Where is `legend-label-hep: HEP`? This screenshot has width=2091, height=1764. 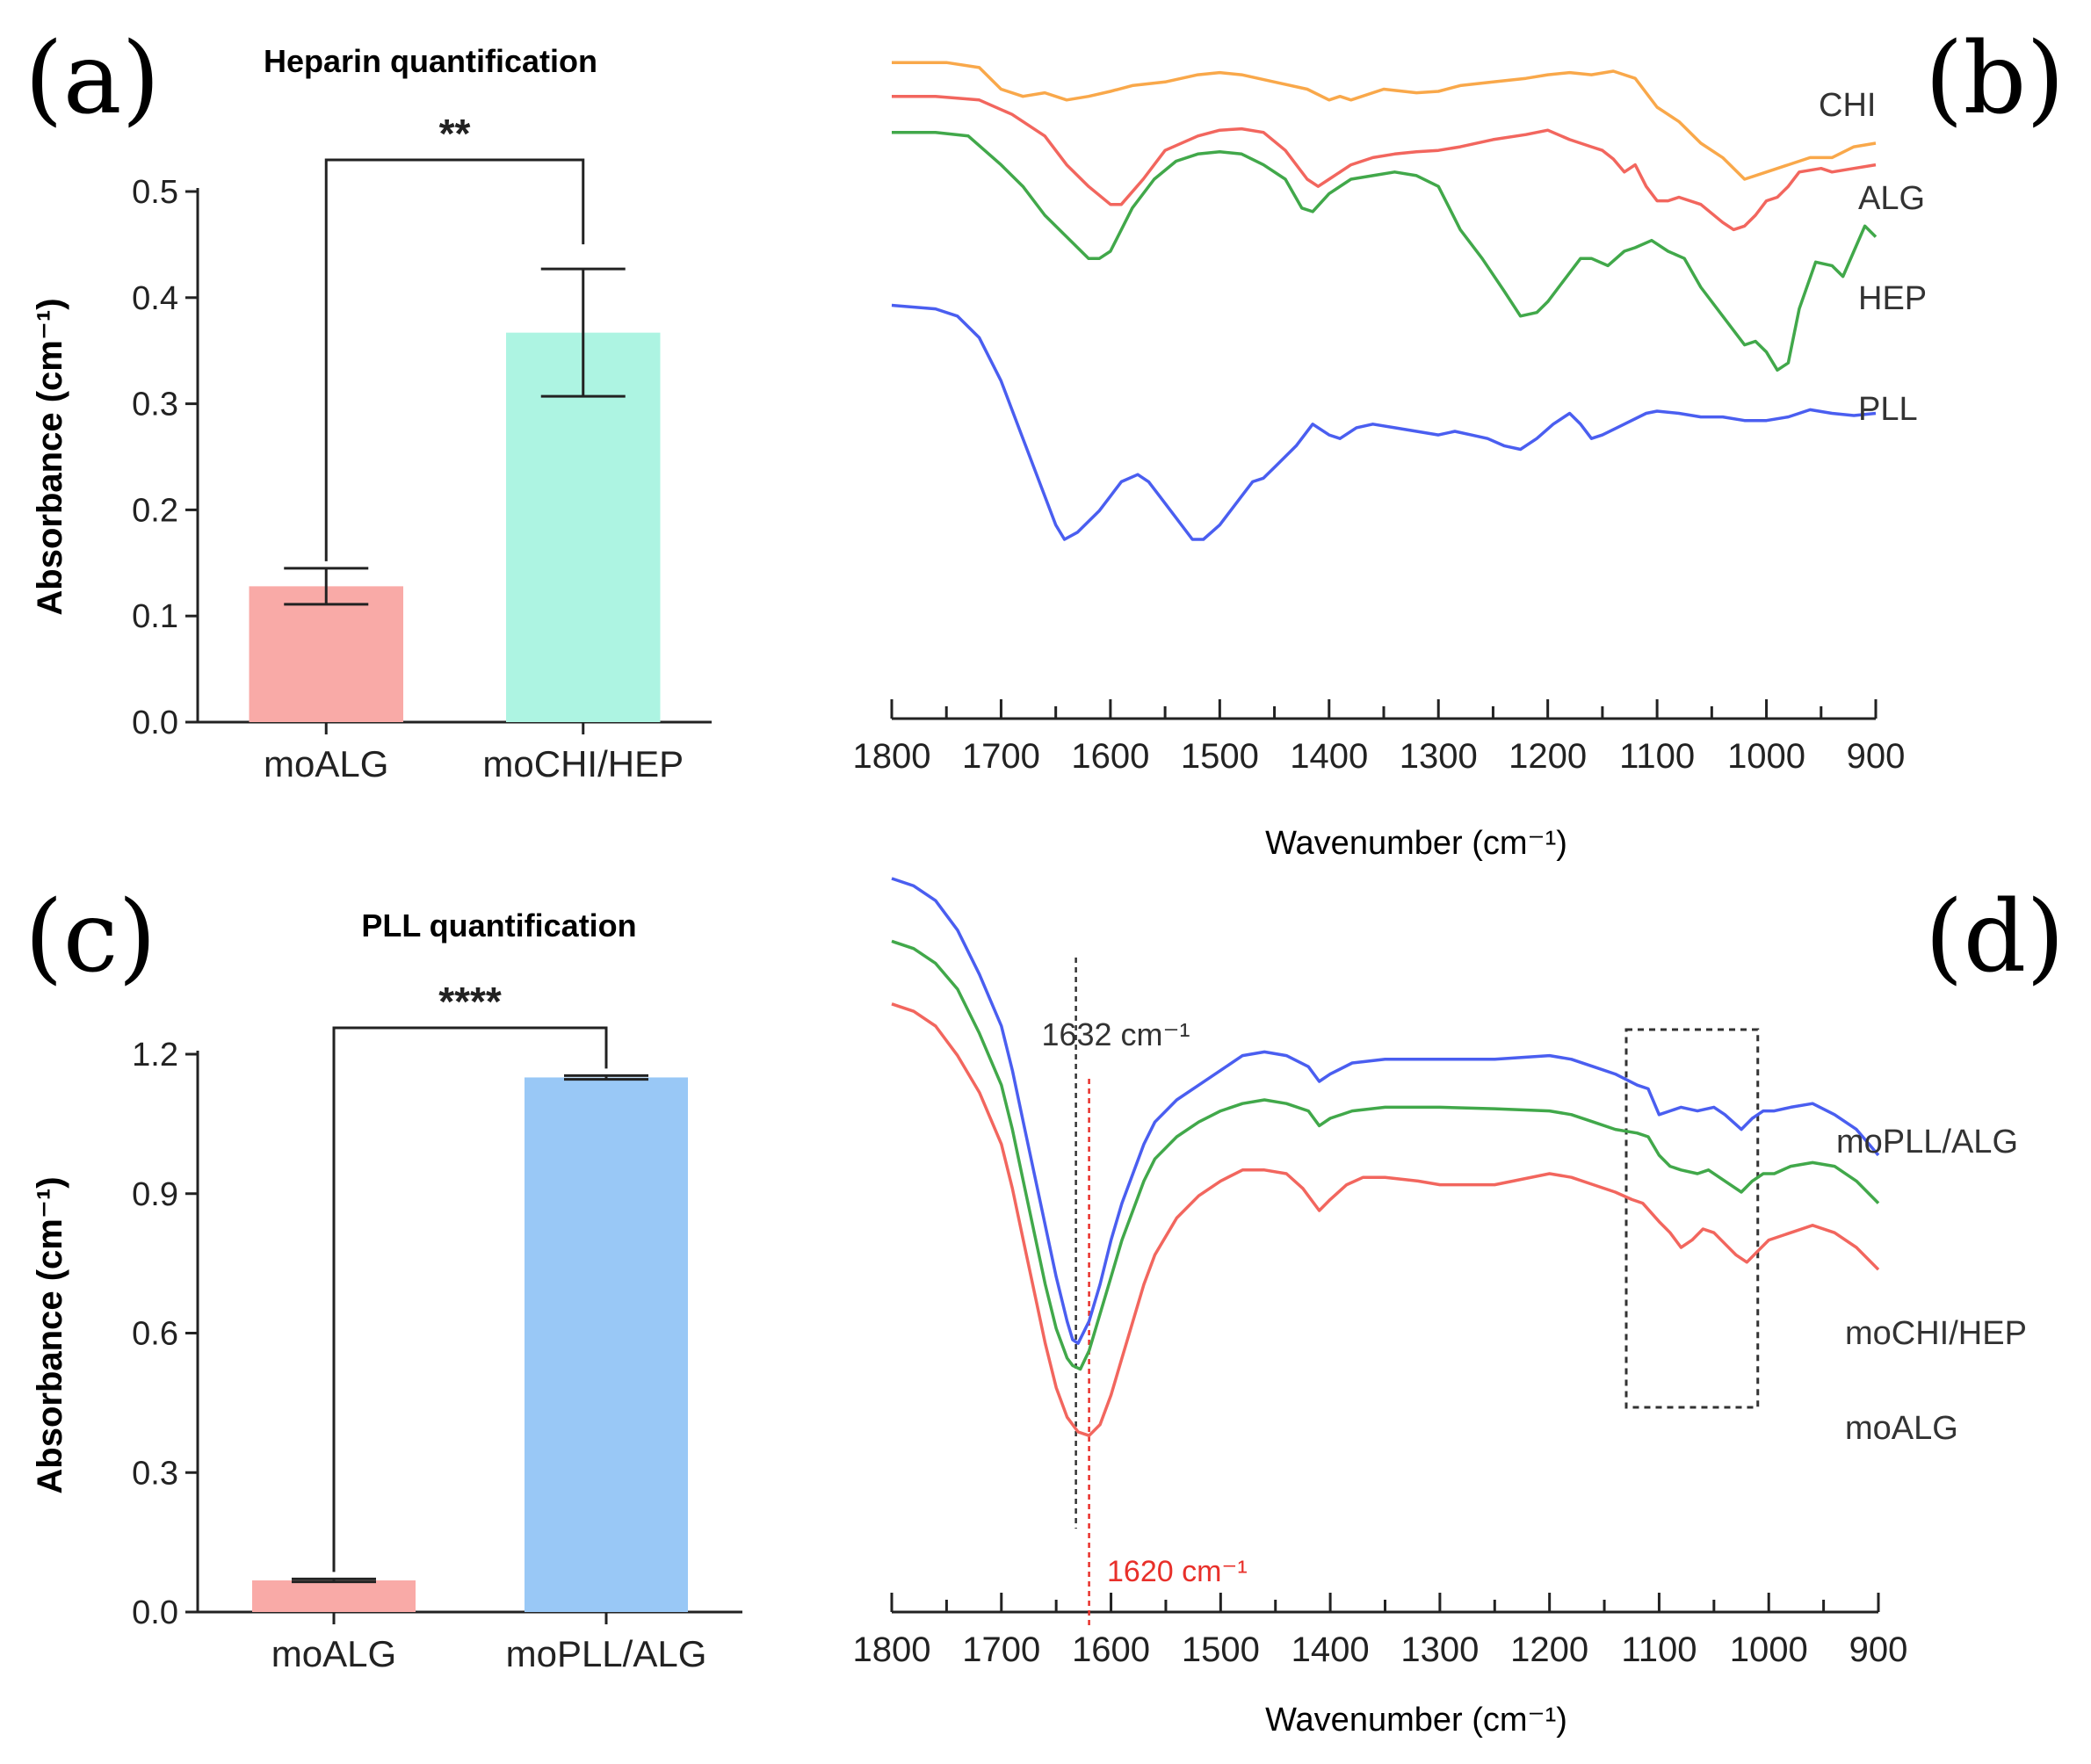
legend-label-hep: HEP is located at coordinates (1892, 299).